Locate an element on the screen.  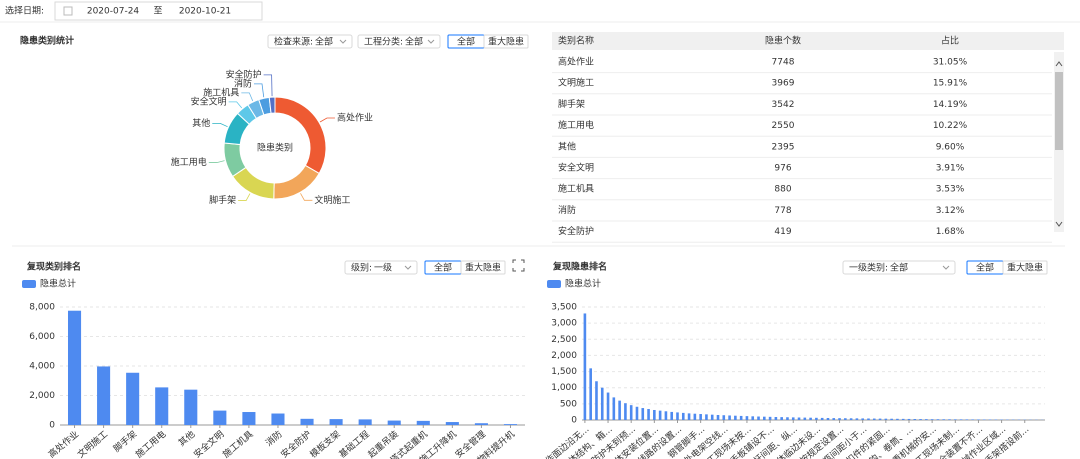
donut-label: 脚手架 is located at coordinates (222, 200).